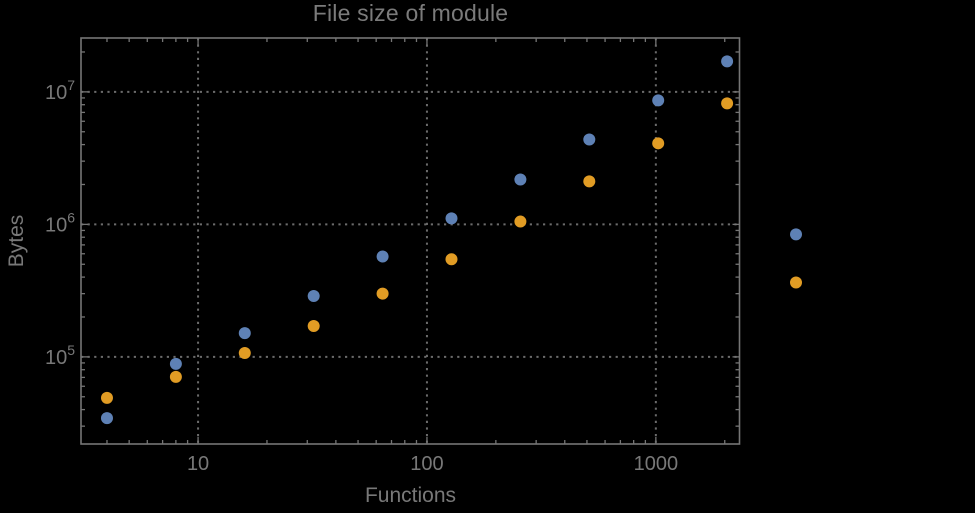 This screenshot has height=513, width=975. What do you see at coordinates (796, 282) in the screenshot?
I see `point-orange-x4096` at bounding box center [796, 282].